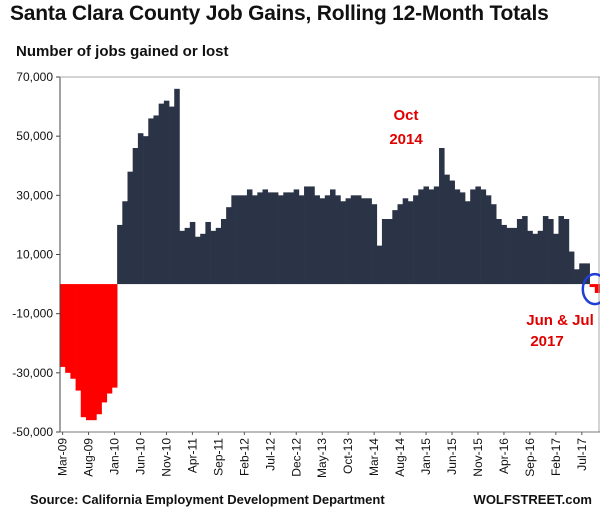 This screenshot has width=600, height=524. What do you see at coordinates (166, 457) in the screenshot?
I see `x-tick-label: Nov-10` at bounding box center [166, 457].